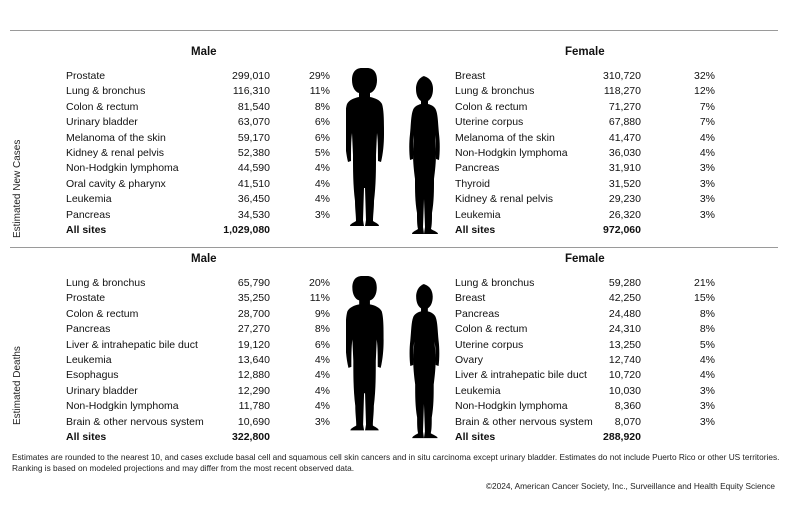 The image size is (789, 517). I want to click on table-row: Breast 310,720 32%, so click(590, 76).